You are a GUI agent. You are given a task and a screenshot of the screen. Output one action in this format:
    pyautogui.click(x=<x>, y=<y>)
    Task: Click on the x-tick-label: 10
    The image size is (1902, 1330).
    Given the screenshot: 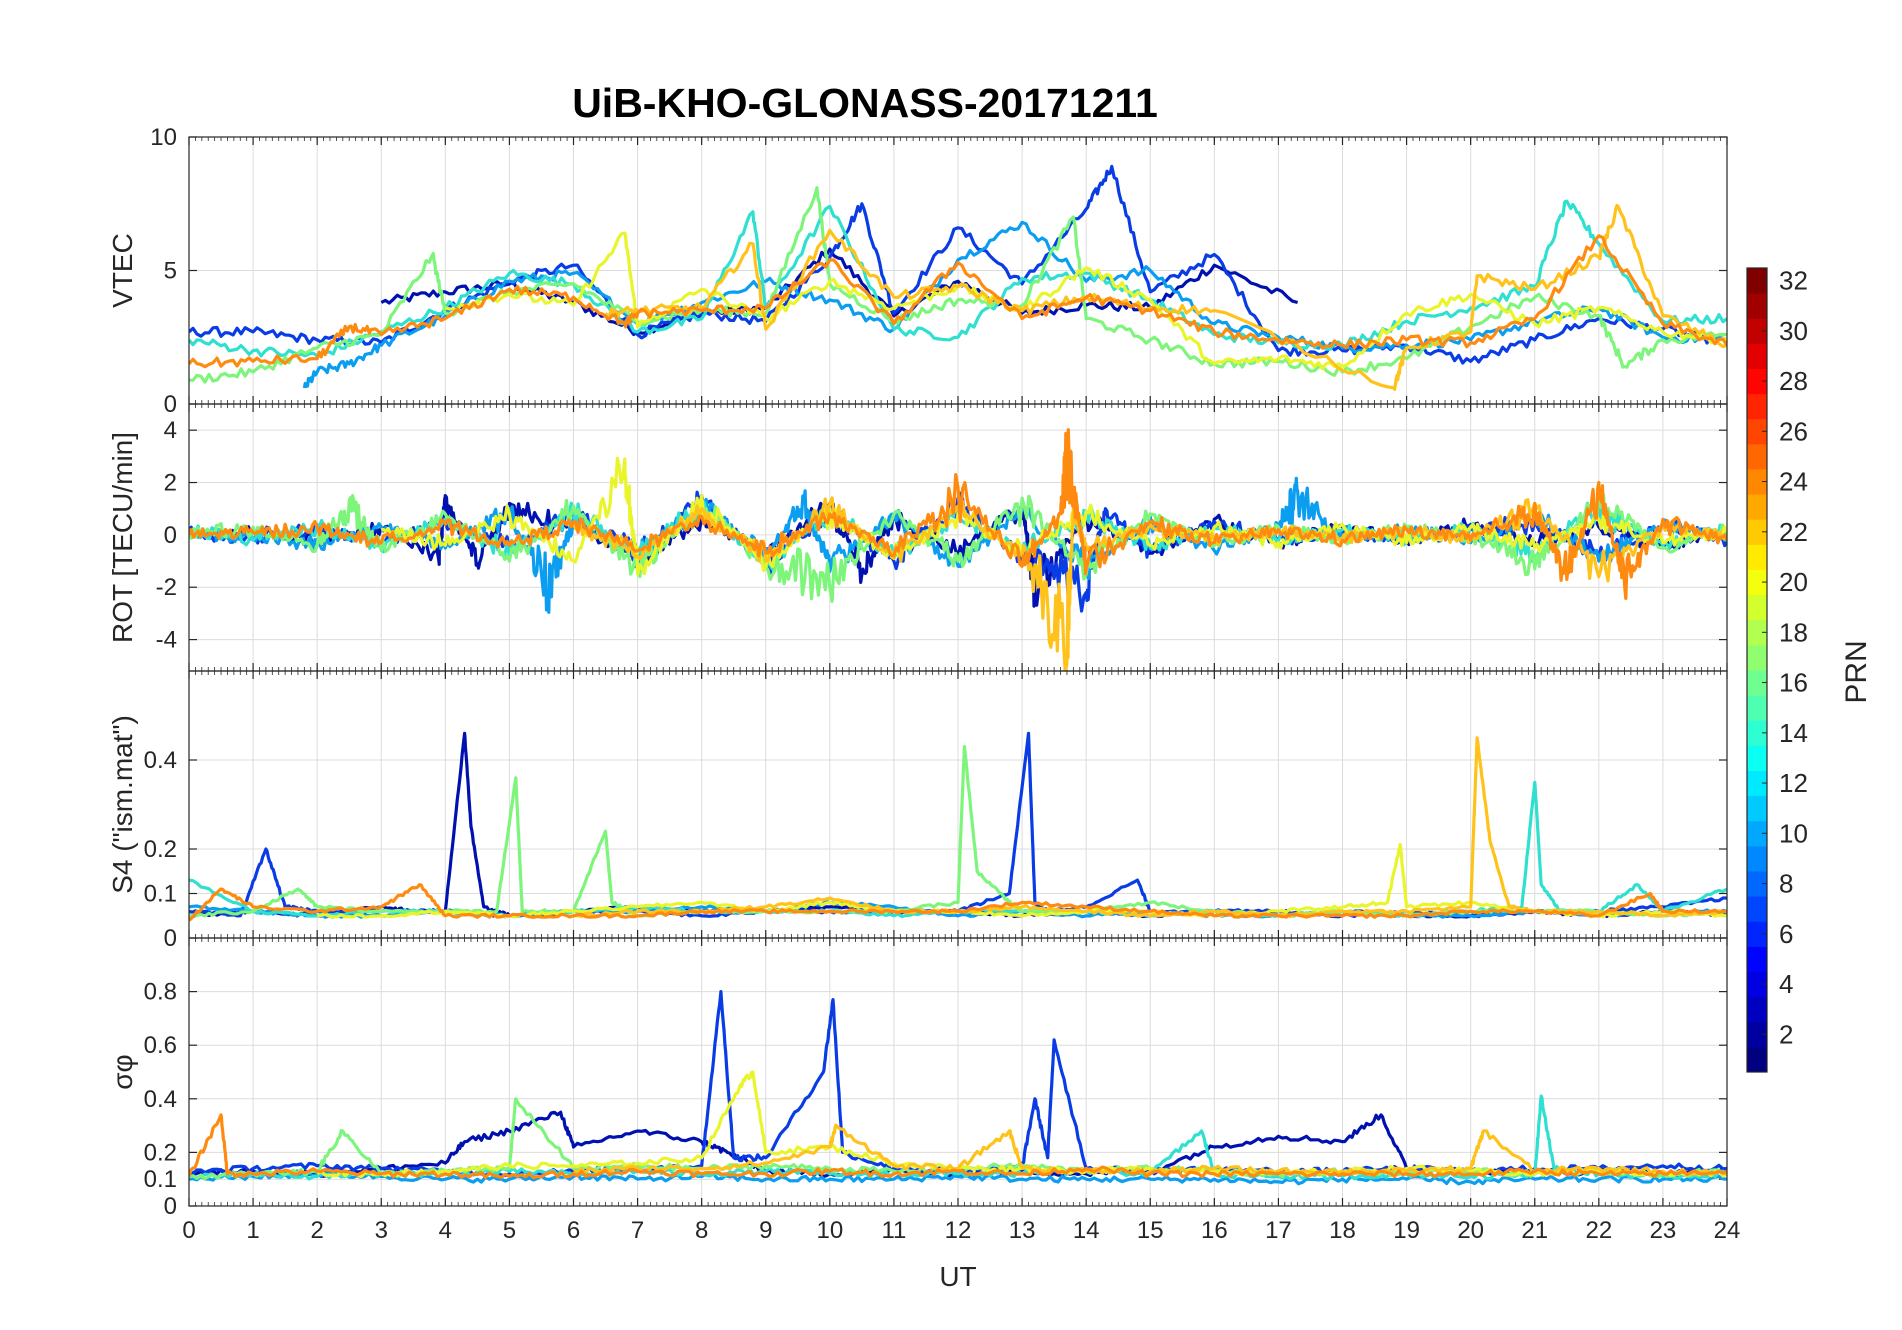 What is the action you would take?
    pyautogui.click(x=829, y=1230)
    